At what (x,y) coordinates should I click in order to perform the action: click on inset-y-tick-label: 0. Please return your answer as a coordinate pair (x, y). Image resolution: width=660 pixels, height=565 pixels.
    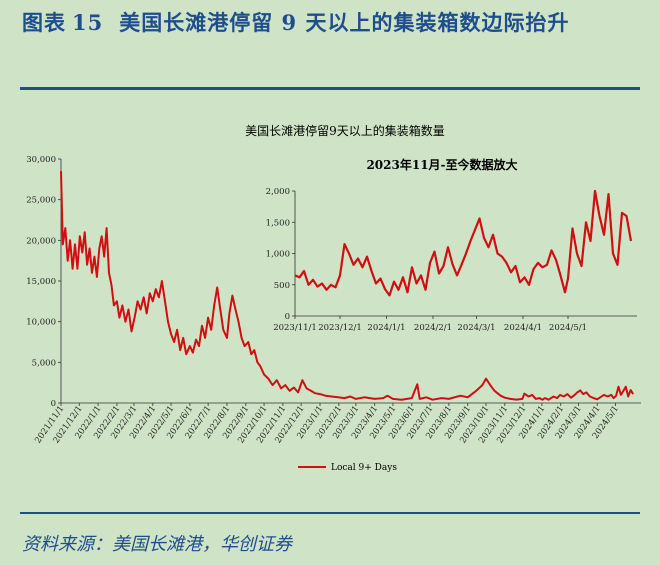
    Looking at the image, I should click on (287, 317).